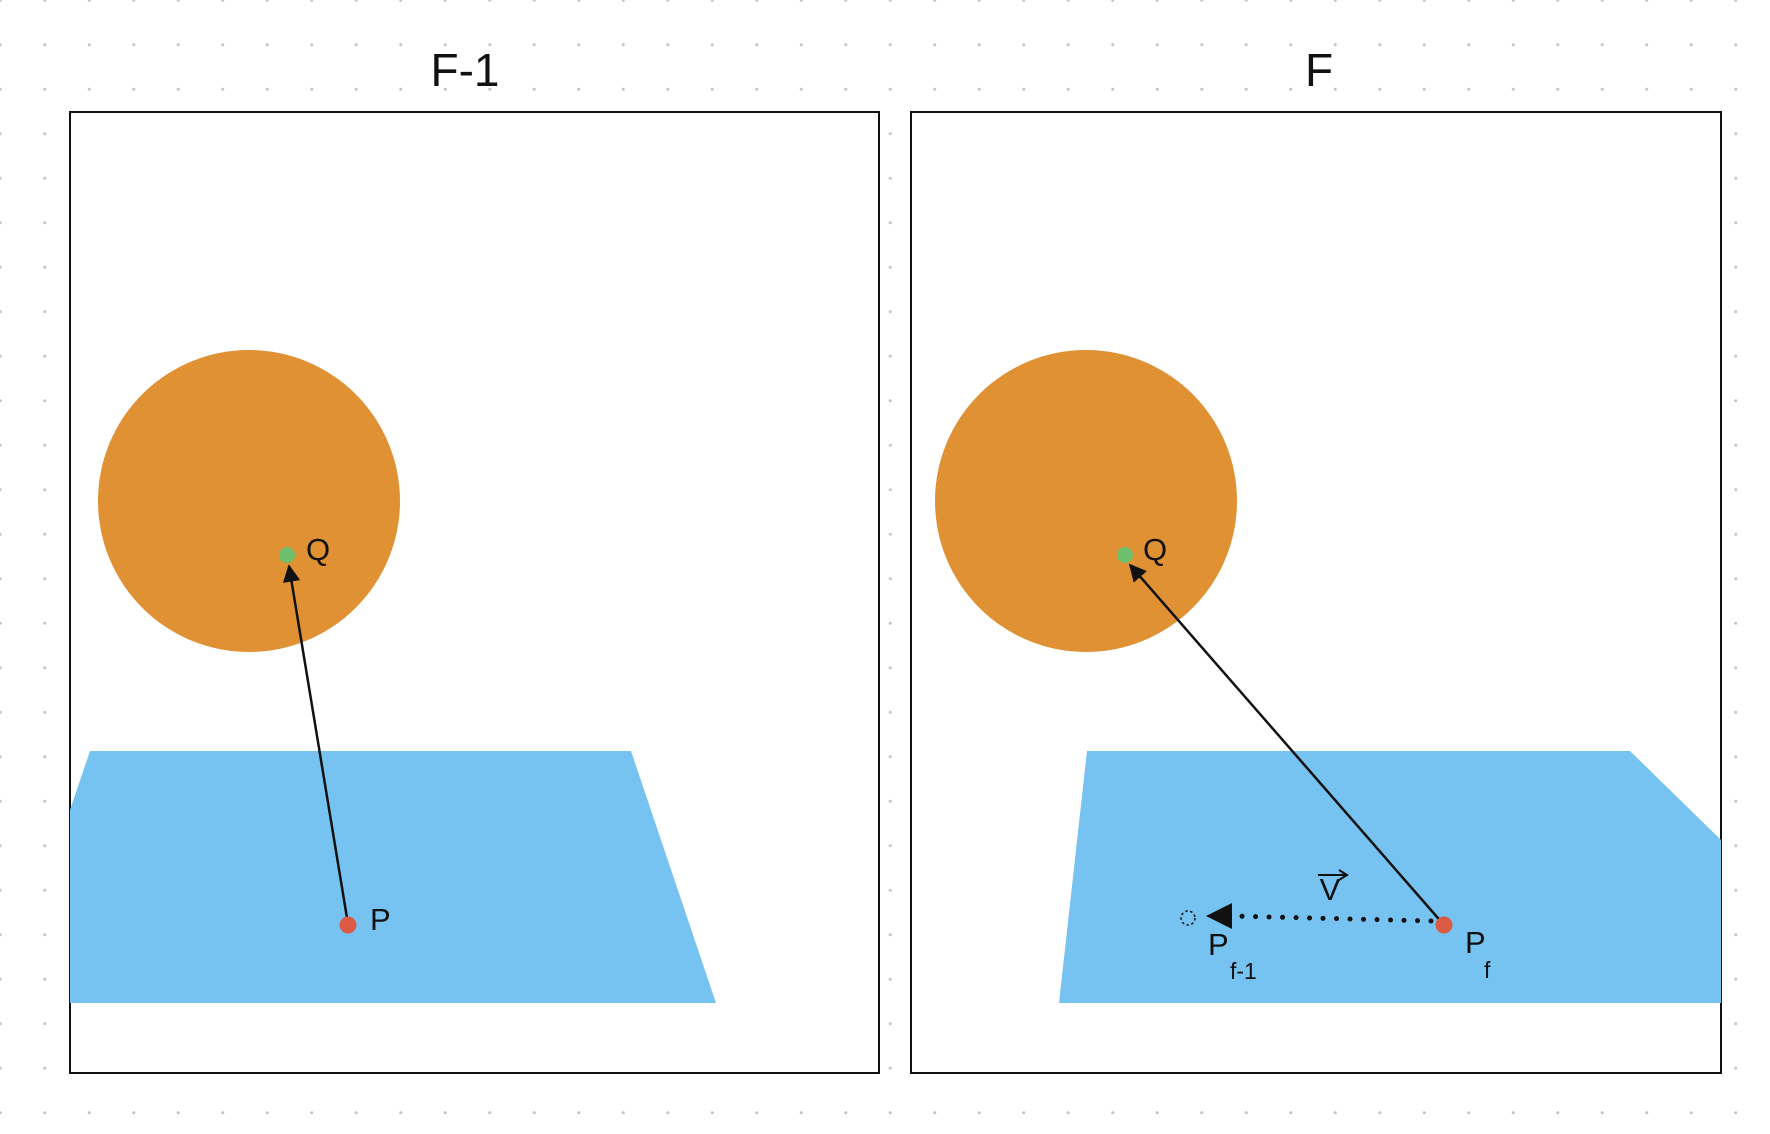 The height and width of the screenshot is (1134, 1770). I want to click on point-p, so click(348, 925).